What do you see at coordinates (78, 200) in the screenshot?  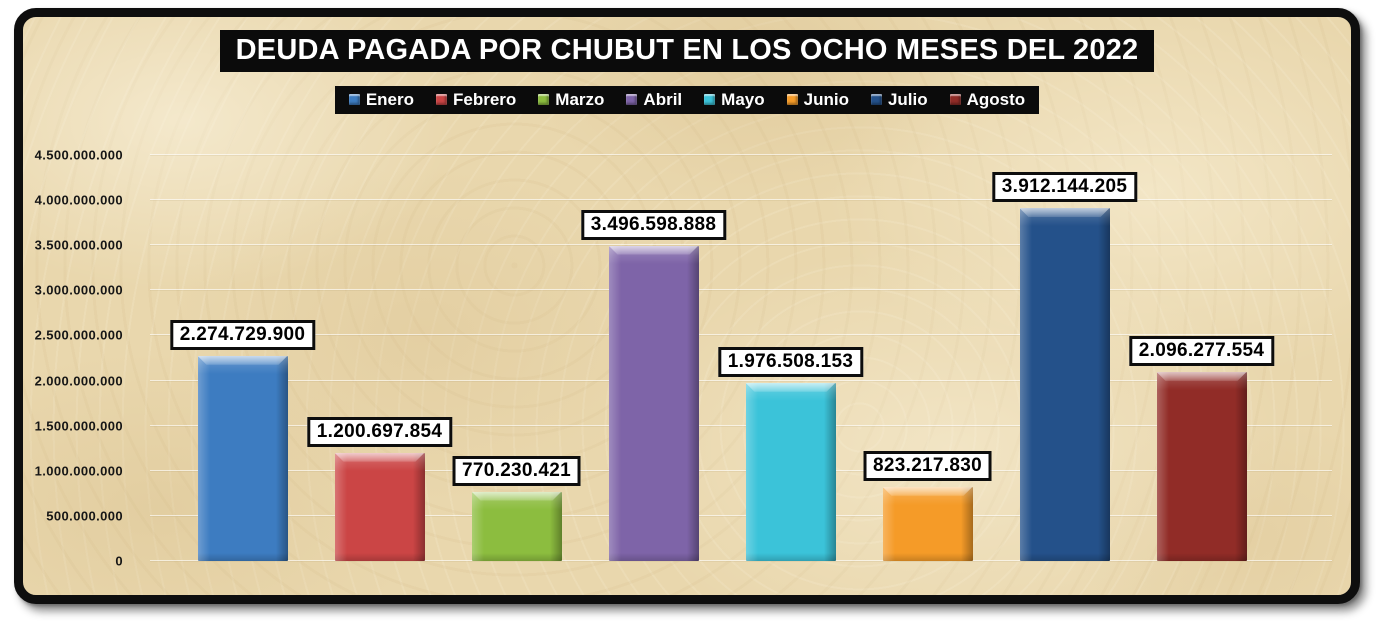 I see `y-tick-label: 4.000.000.000` at bounding box center [78, 200].